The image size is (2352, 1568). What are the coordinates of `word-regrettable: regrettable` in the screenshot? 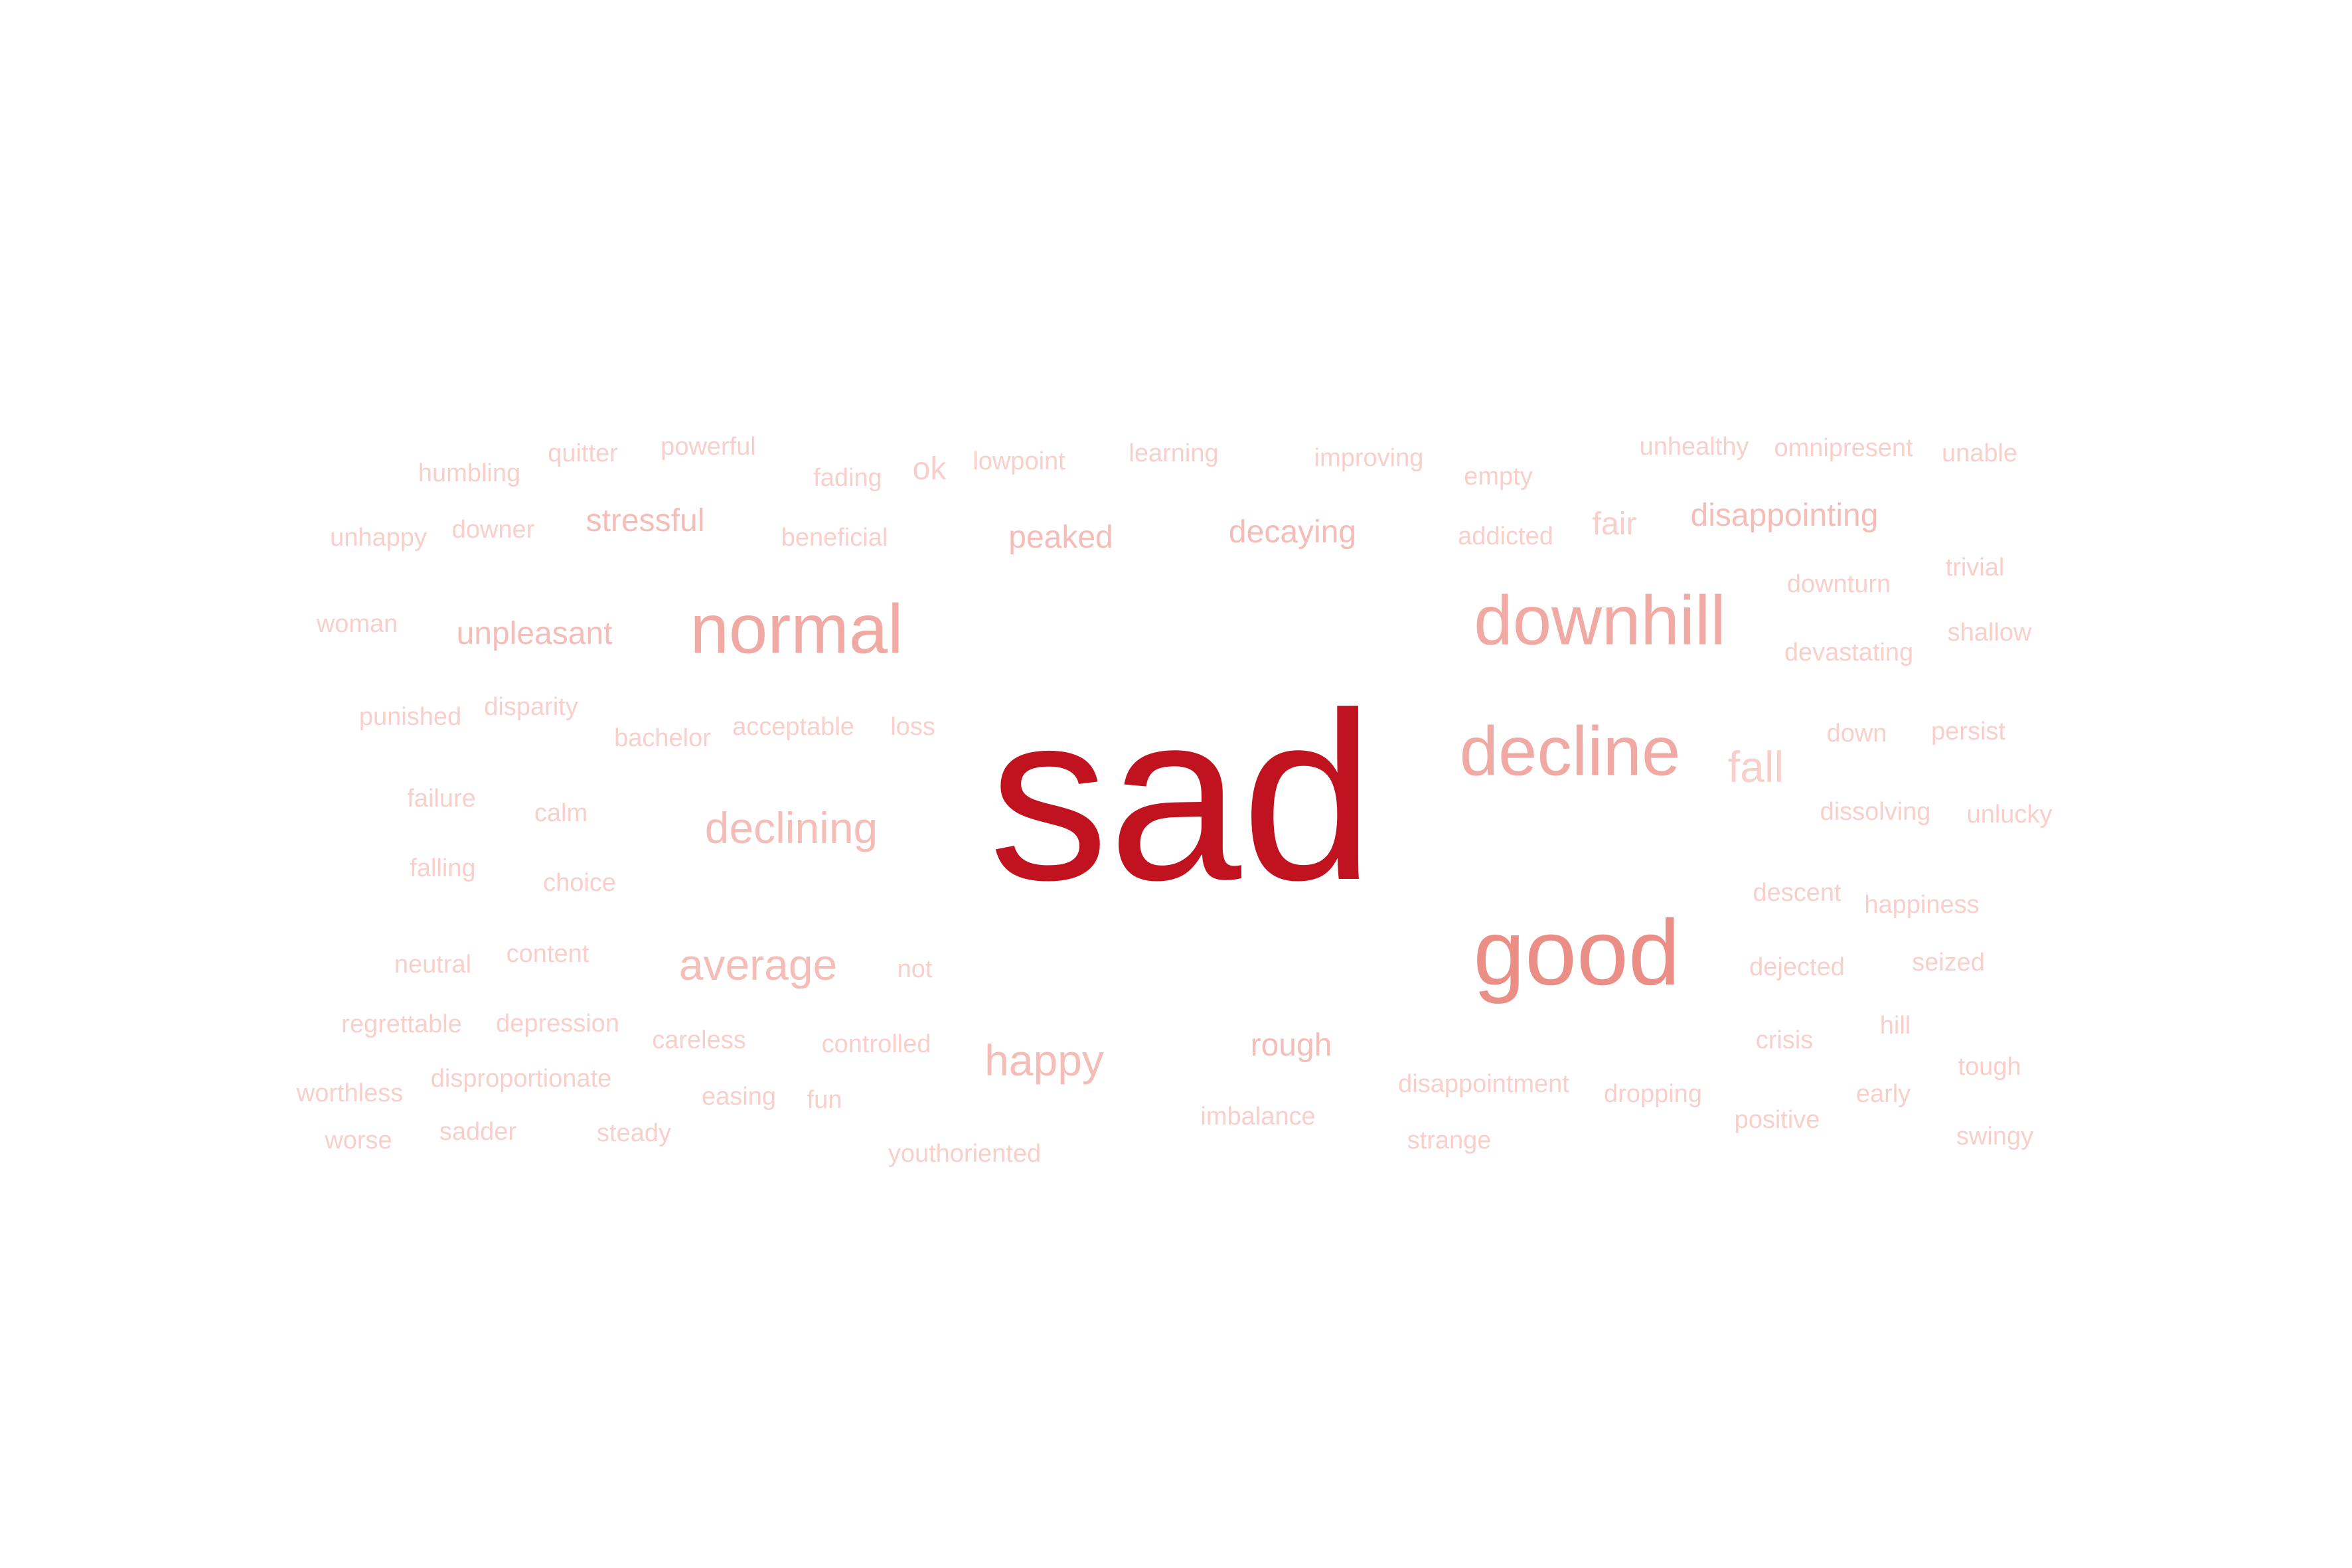 It's located at (402, 1024).